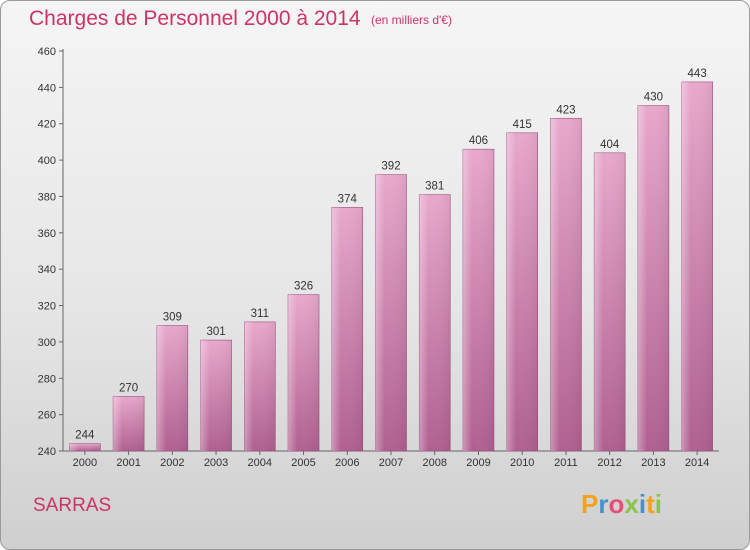  What do you see at coordinates (47, 88) in the screenshot?
I see `y-tick-label: 440` at bounding box center [47, 88].